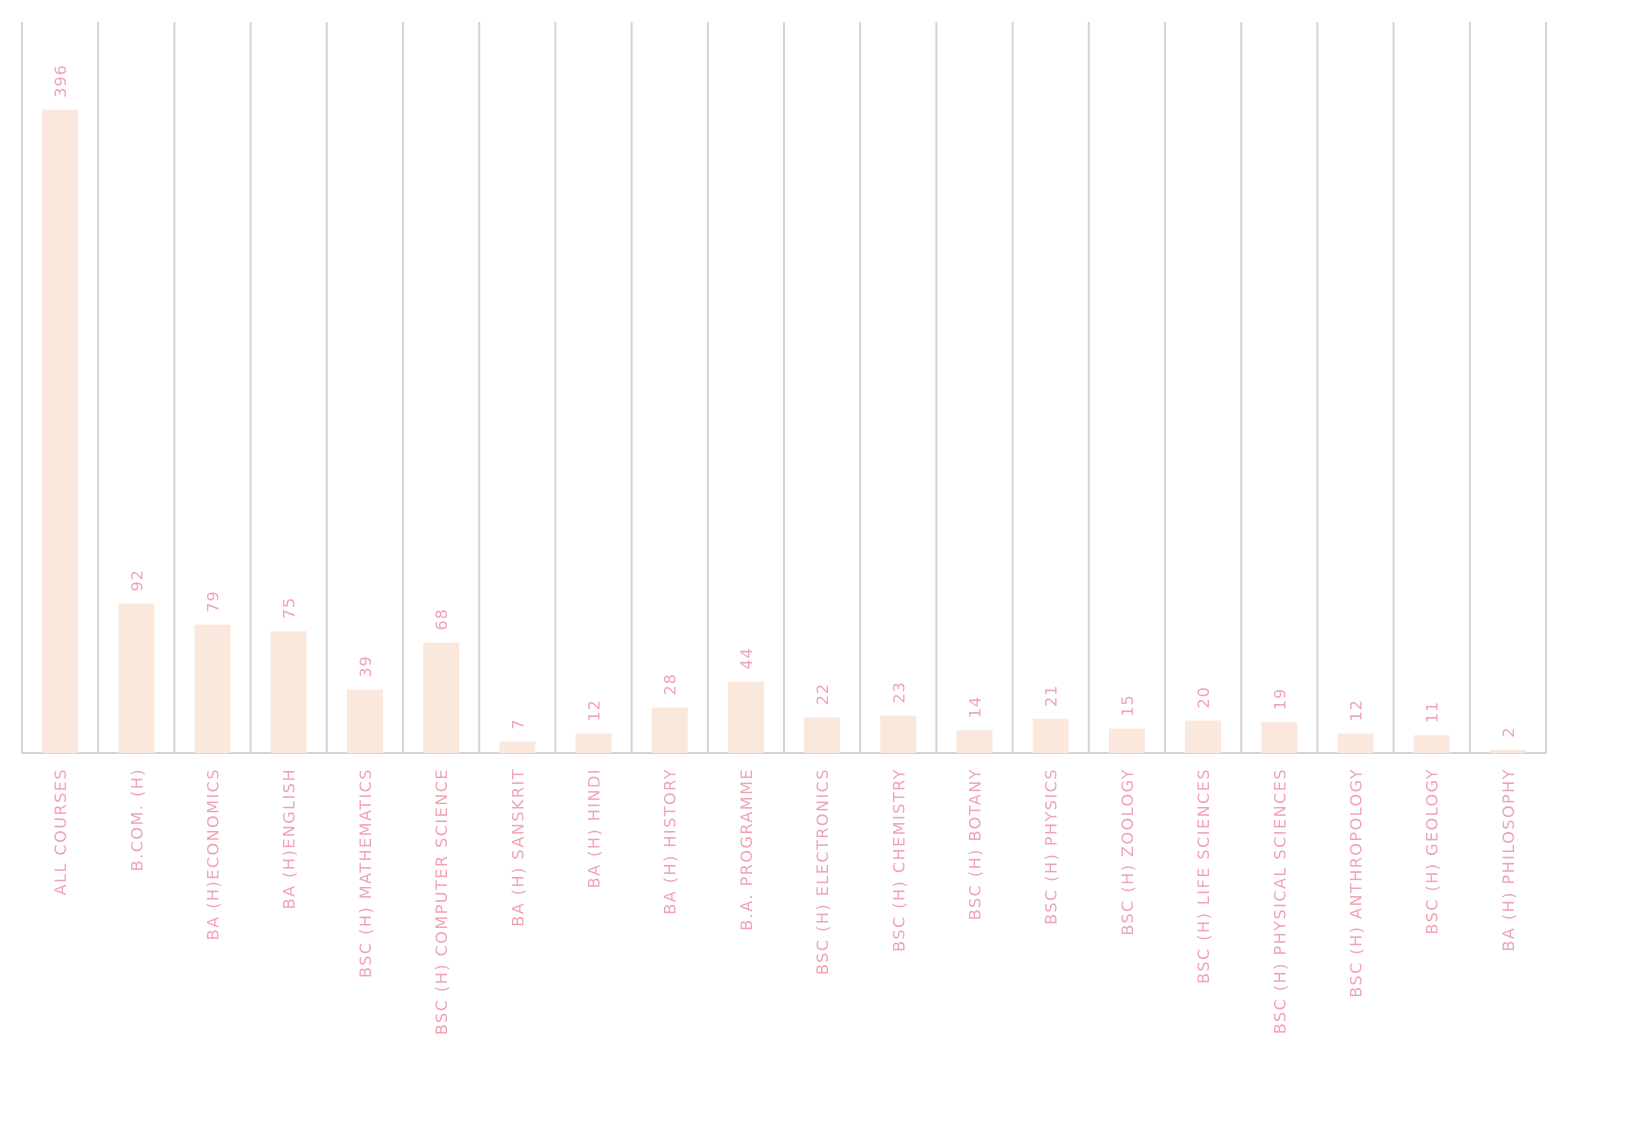 This screenshot has width=1625, height=1125. Describe the element at coordinates (1203, 697) in the screenshot. I see `value-label: 20` at that location.